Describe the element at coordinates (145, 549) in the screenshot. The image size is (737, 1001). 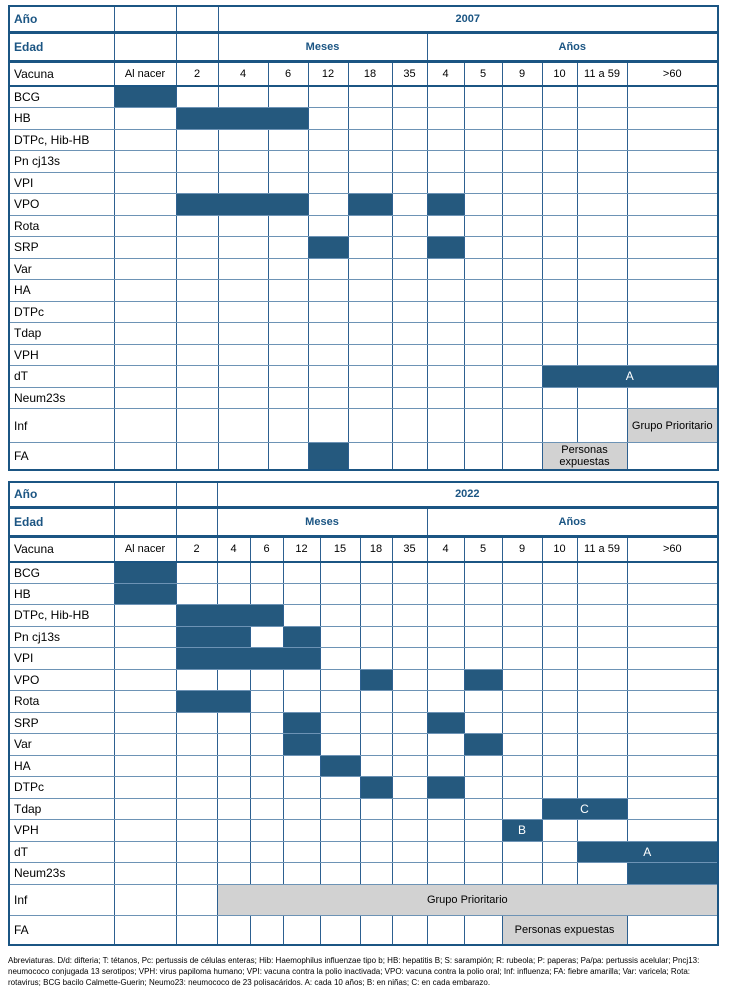
I see `col-header-birth: Al nacer` at that location.